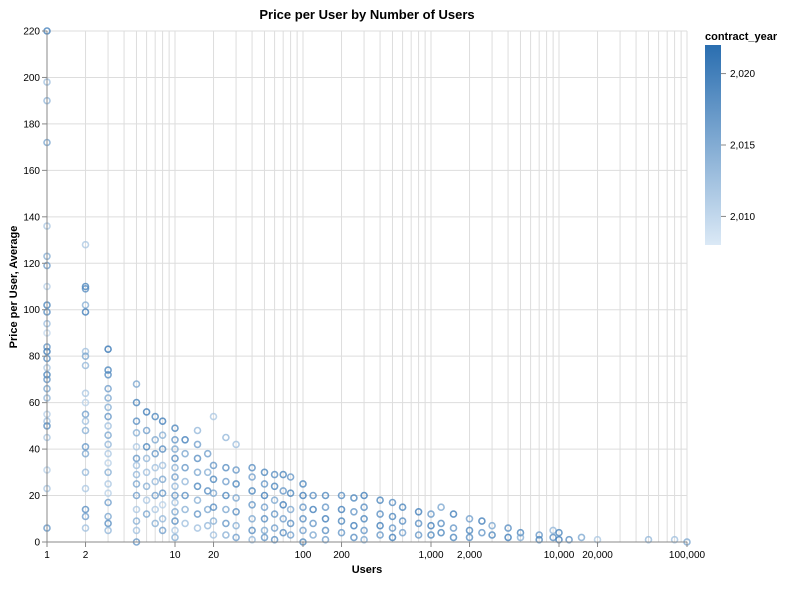 The width and height of the screenshot is (788, 600). I want to click on x-tick-label: 10,000, so click(559, 555).